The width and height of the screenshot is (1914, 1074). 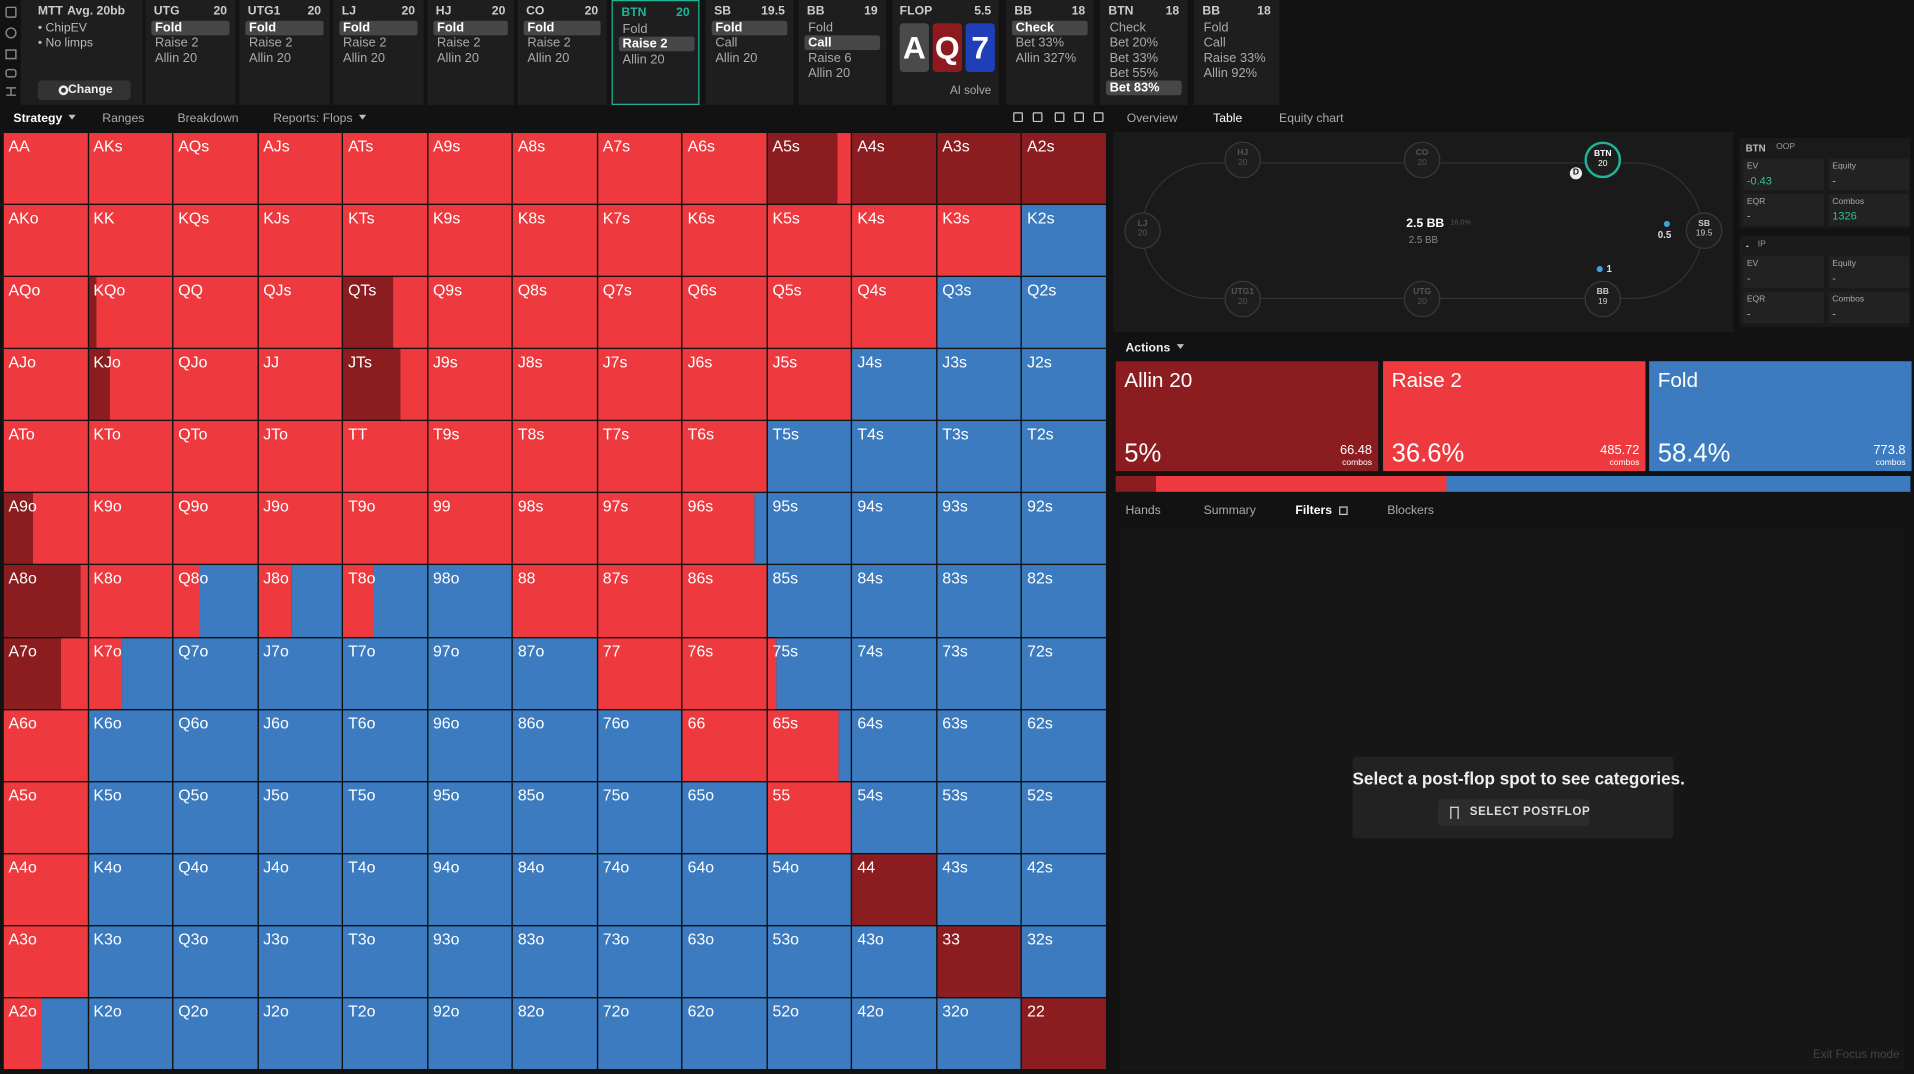 What do you see at coordinates (300, 529) in the screenshot?
I see `hand-cell: J9o` at bounding box center [300, 529].